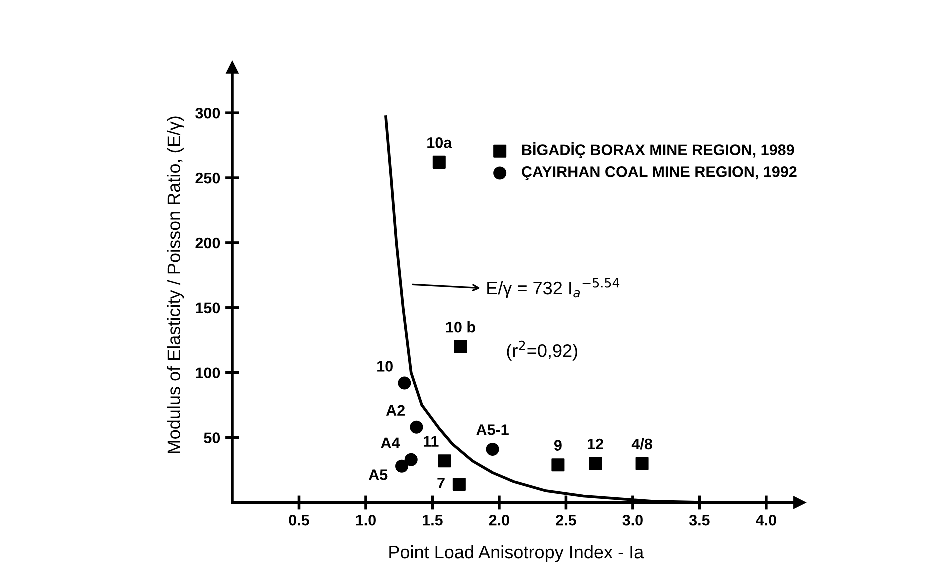  What do you see at coordinates (441, 483) in the screenshot?
I see `annotation: 7` at bounding box center [441, 483].